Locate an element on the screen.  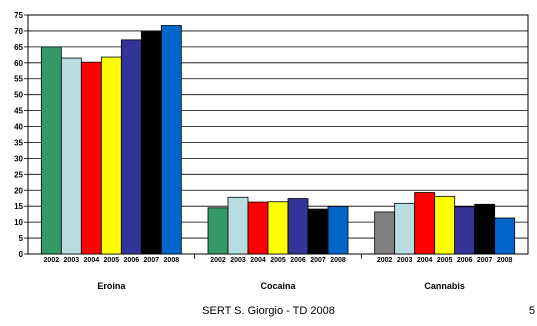
y-tick-label: 15 is located at coordinates (18, 206).